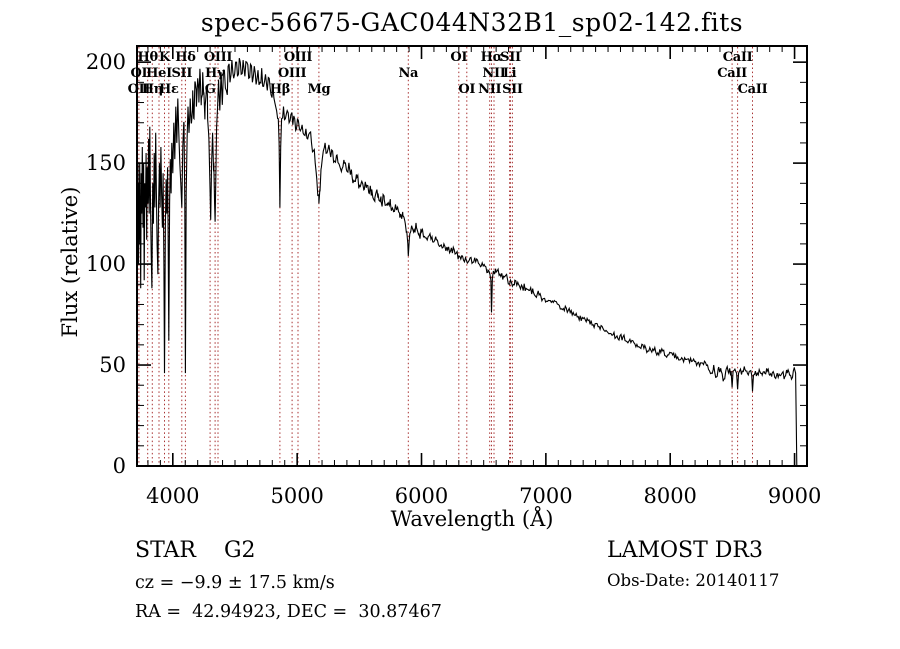 The height and width of the screenshot is (649, 900). Describe the element at coordinates (421, 496) in the screenshot. I see `x-tick-label: 6000` at that location.